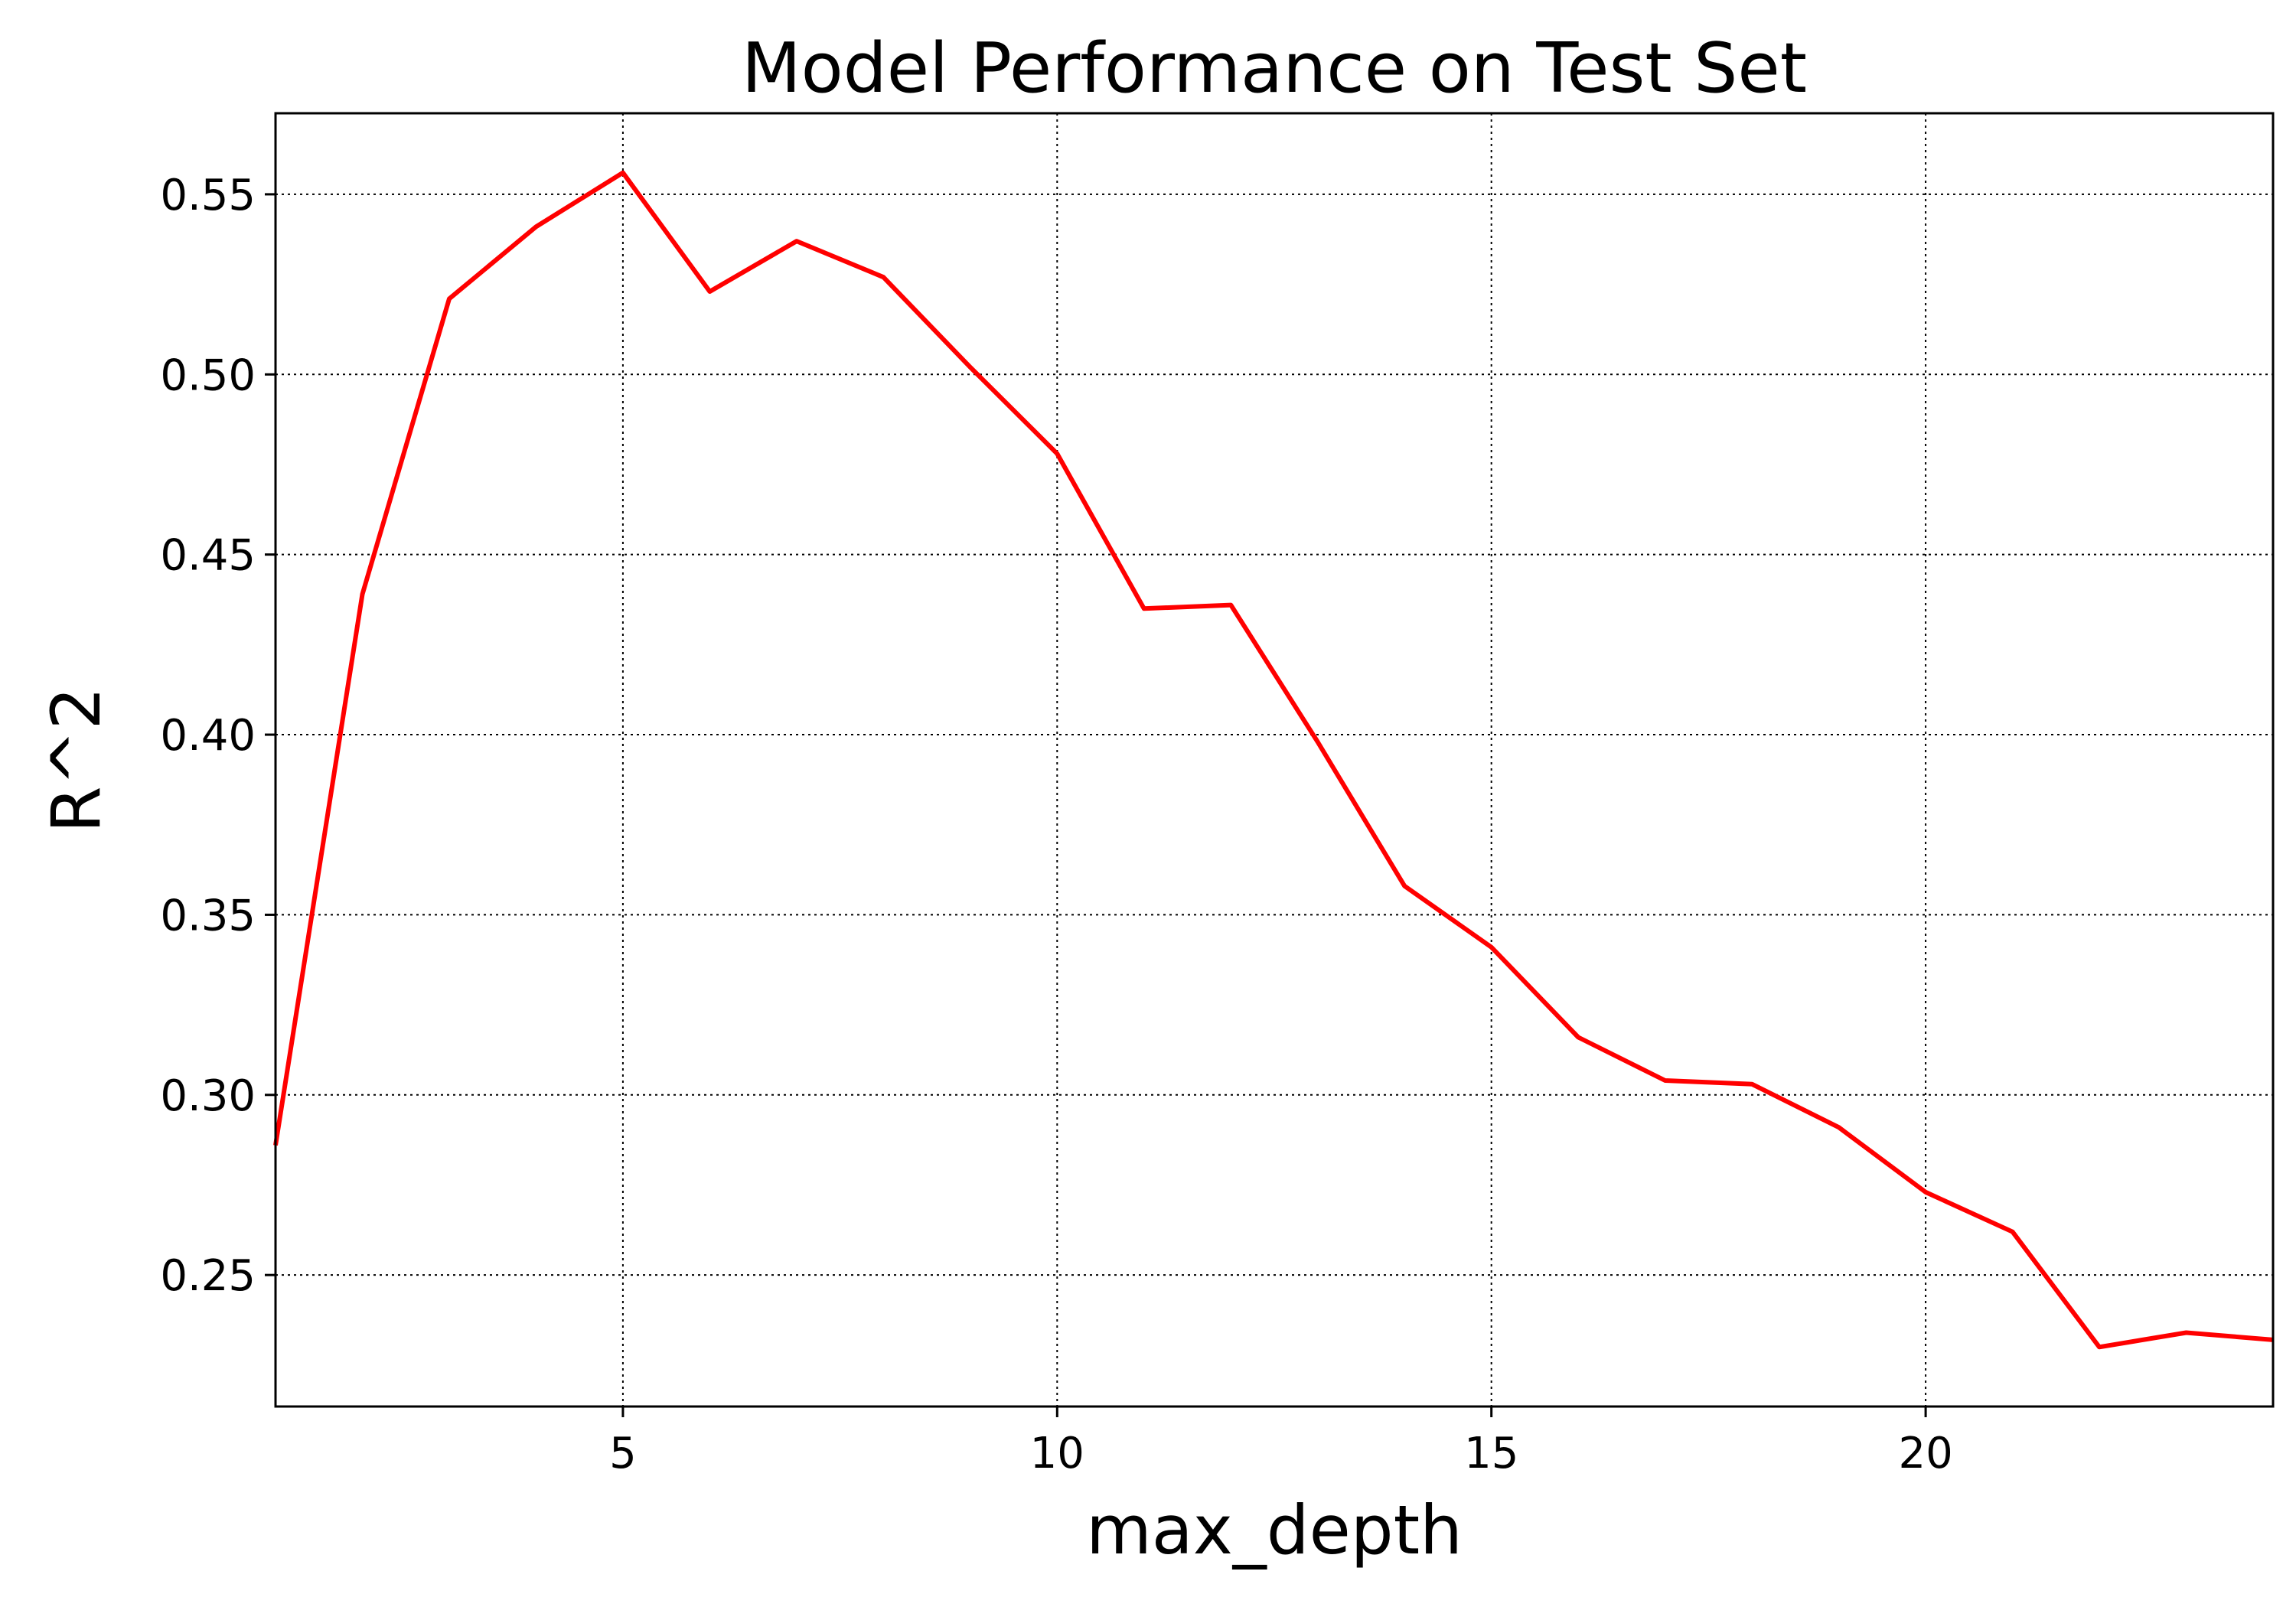 The width and height of the screenshot is (2296, 1607). What do you see at coordinates (208, 1276) in the screenshot?
I see `y-tick-label: 0.25` at bounding box center [208, 1276].